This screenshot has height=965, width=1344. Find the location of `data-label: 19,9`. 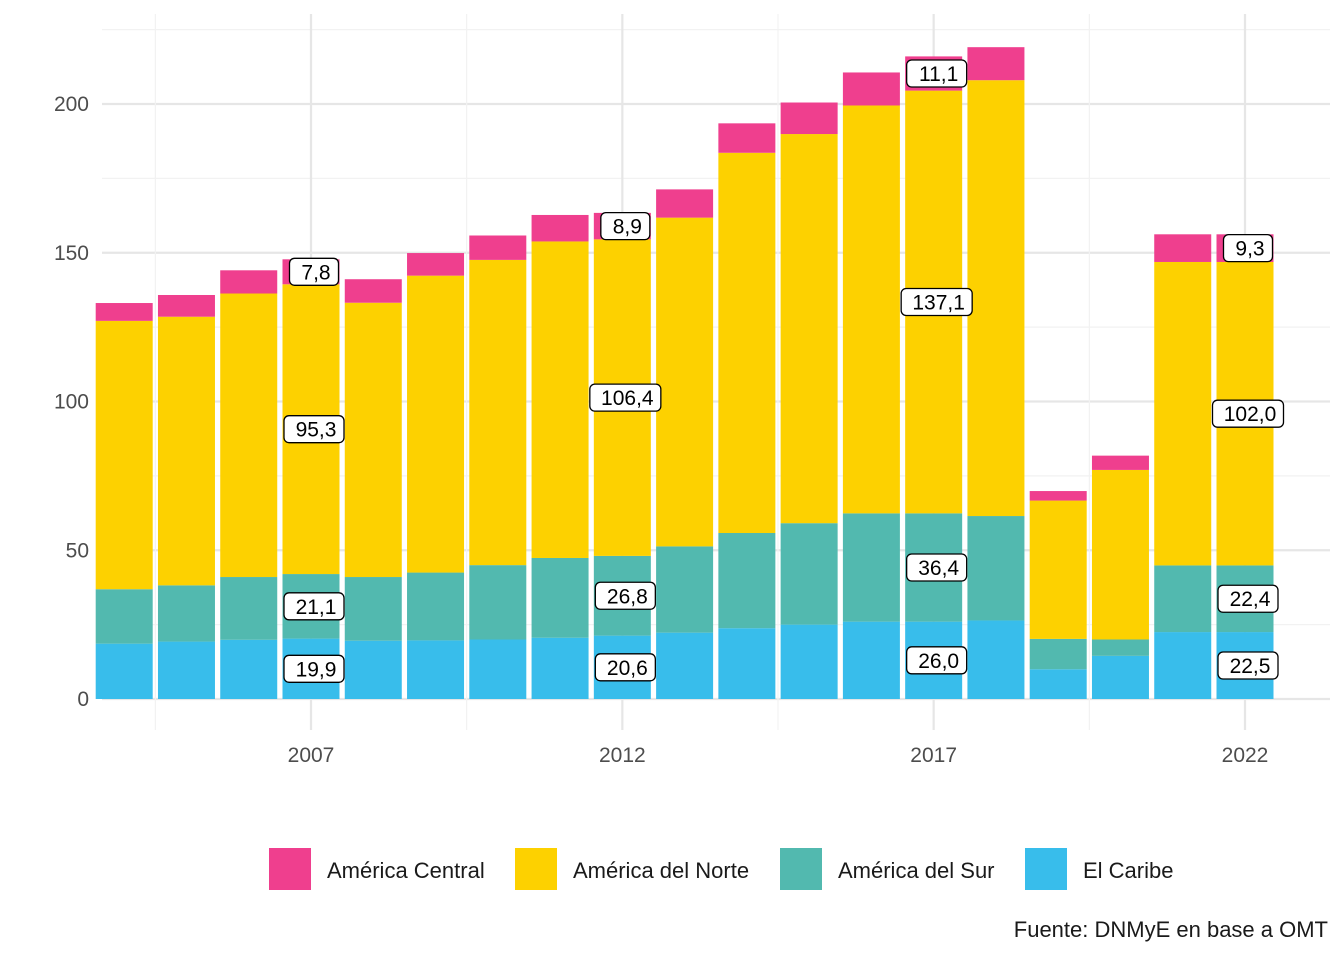

data-label: 19,9 is located at coordinates (314, 668).